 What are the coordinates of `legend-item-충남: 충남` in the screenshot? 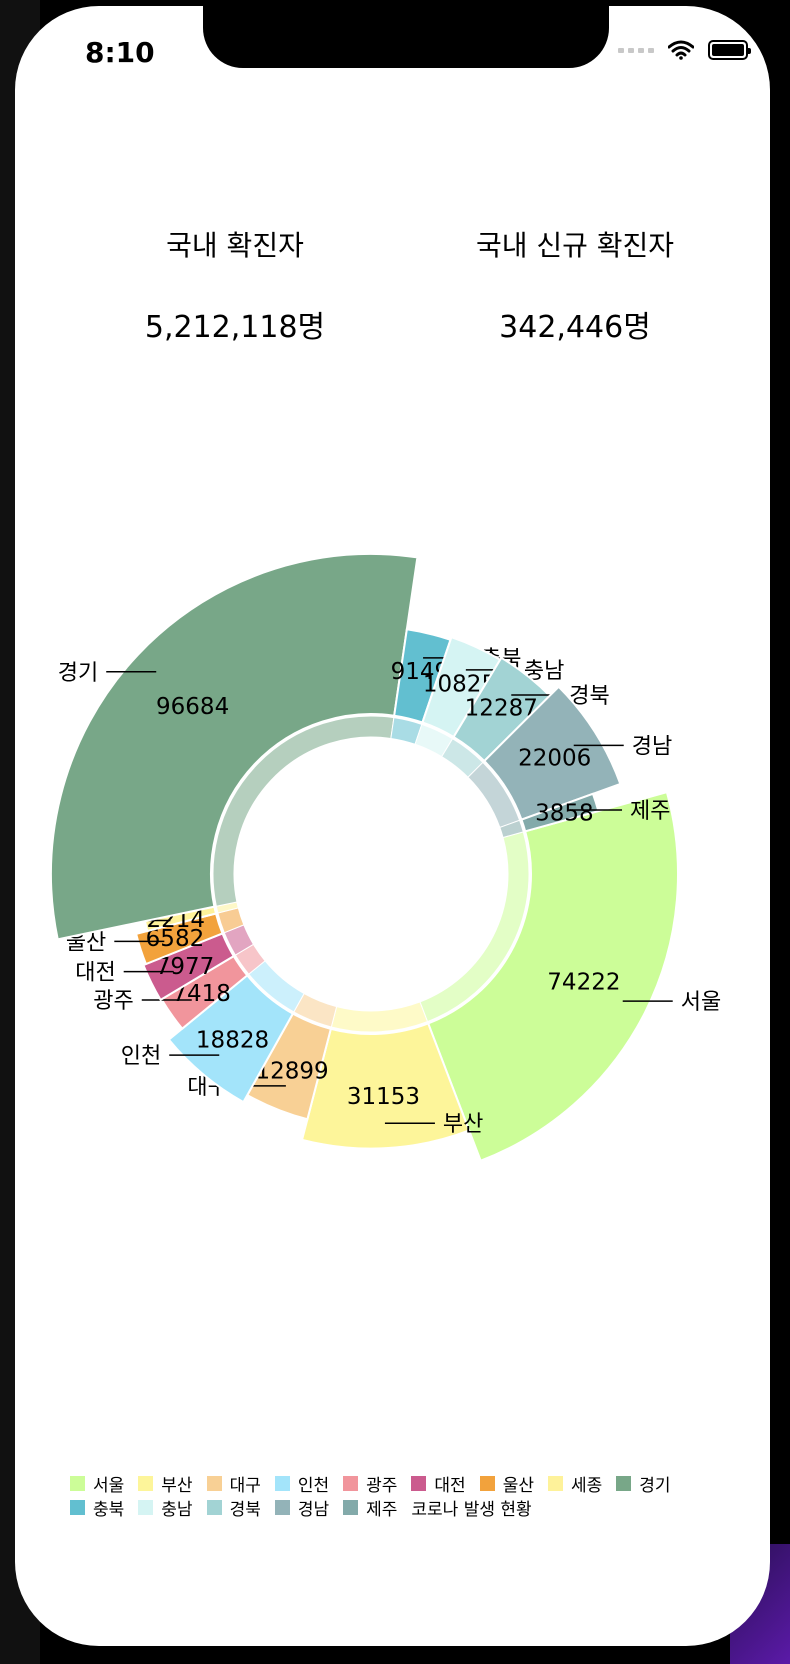 It's located at (165, 1508).